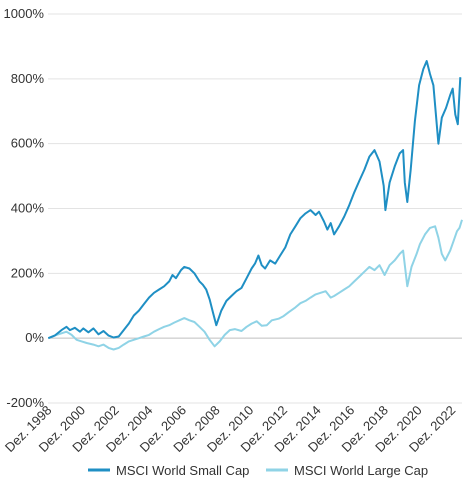 The width and height of the screenshot is (474, 486). I want to click on y-tick-label: 800%, so click(28, 78).